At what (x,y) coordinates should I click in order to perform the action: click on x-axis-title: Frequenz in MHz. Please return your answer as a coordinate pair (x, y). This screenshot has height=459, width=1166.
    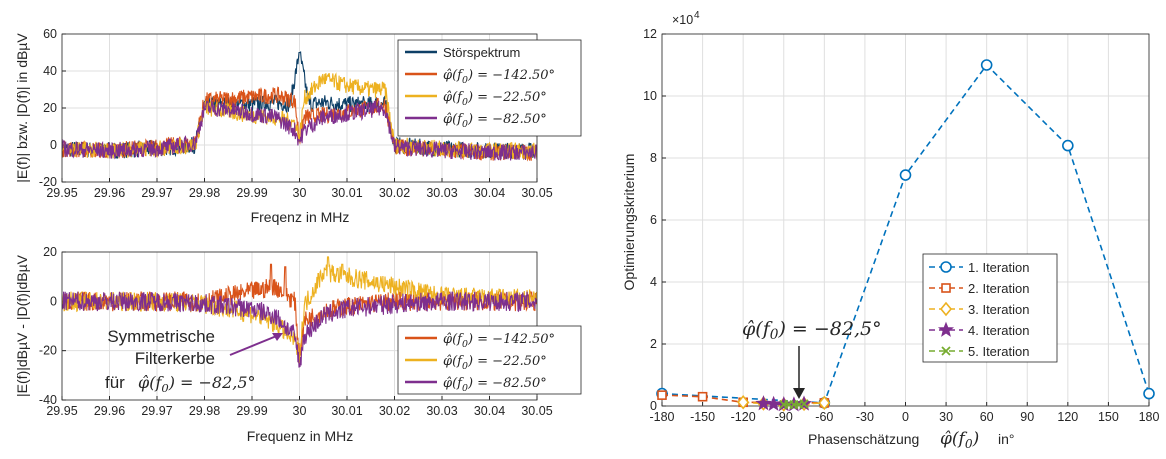
    Looking at the image, I should click on (300, 436).